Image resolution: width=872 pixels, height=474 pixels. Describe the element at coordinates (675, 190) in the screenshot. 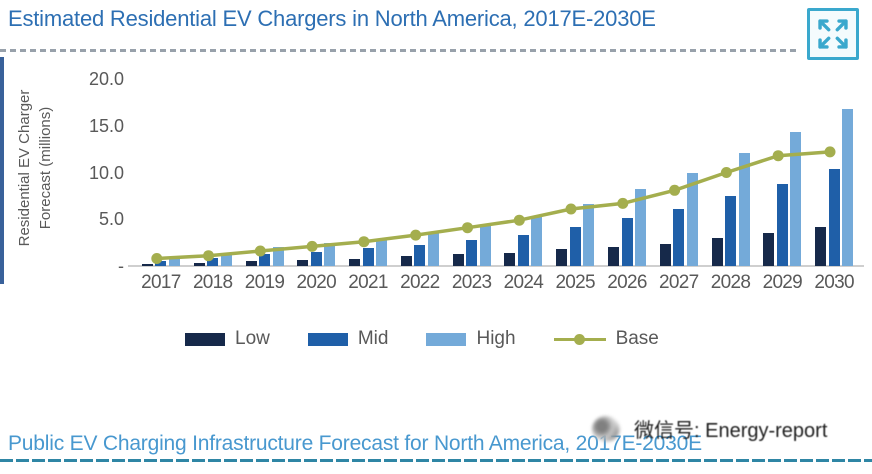

I see `base-point-2027` at that location.